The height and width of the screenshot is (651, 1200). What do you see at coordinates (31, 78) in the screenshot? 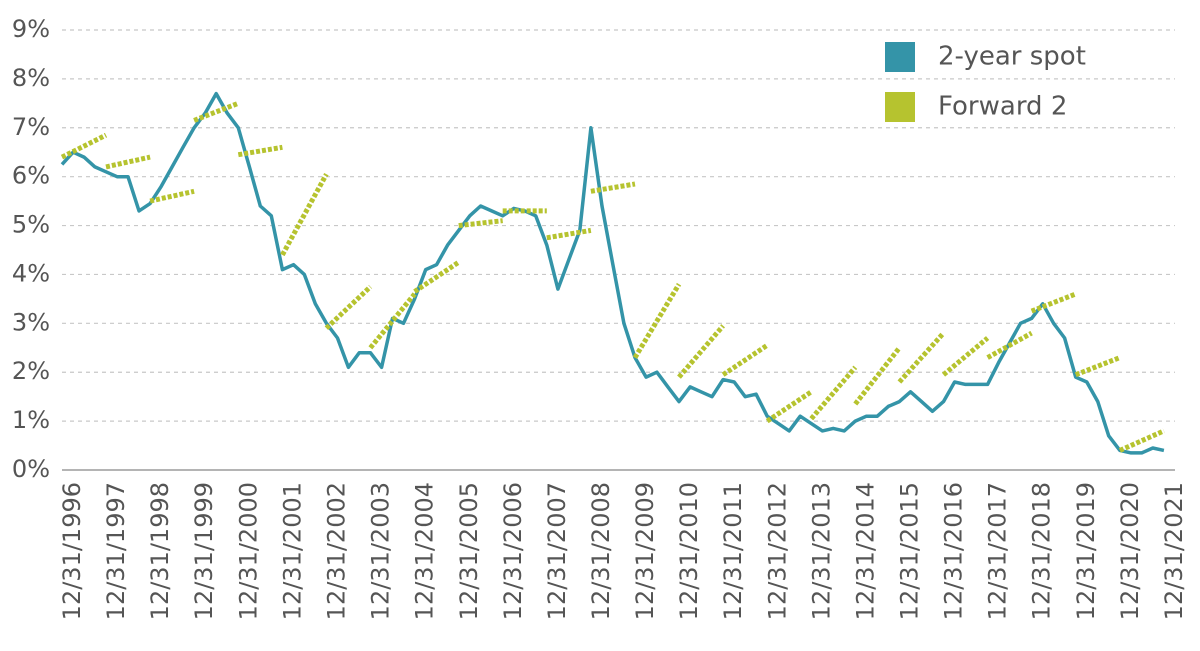
I see `y-tick-label: 8%` at bounding box center [31, 78].